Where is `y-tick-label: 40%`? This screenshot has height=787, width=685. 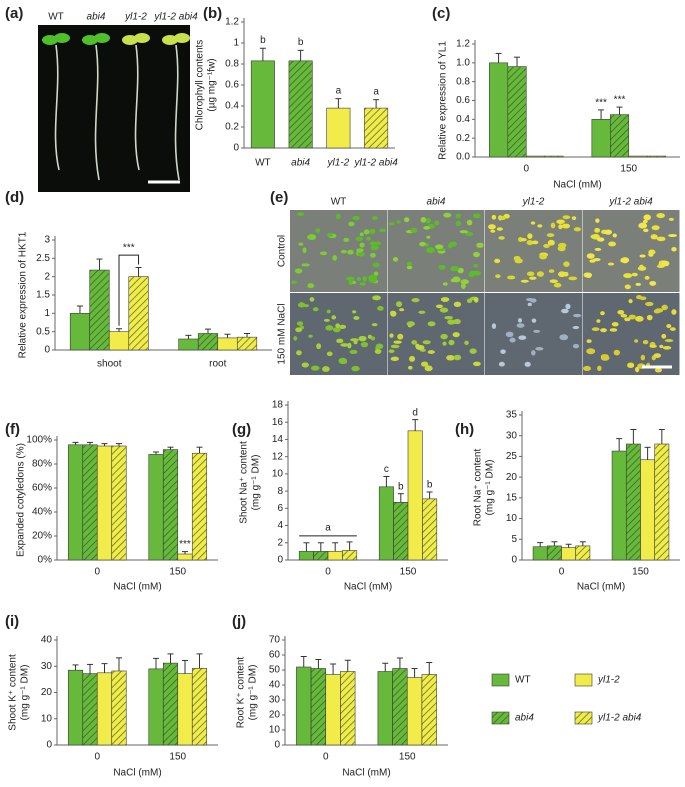 y-tick-label: 40% is located at coordinates (42, 512).